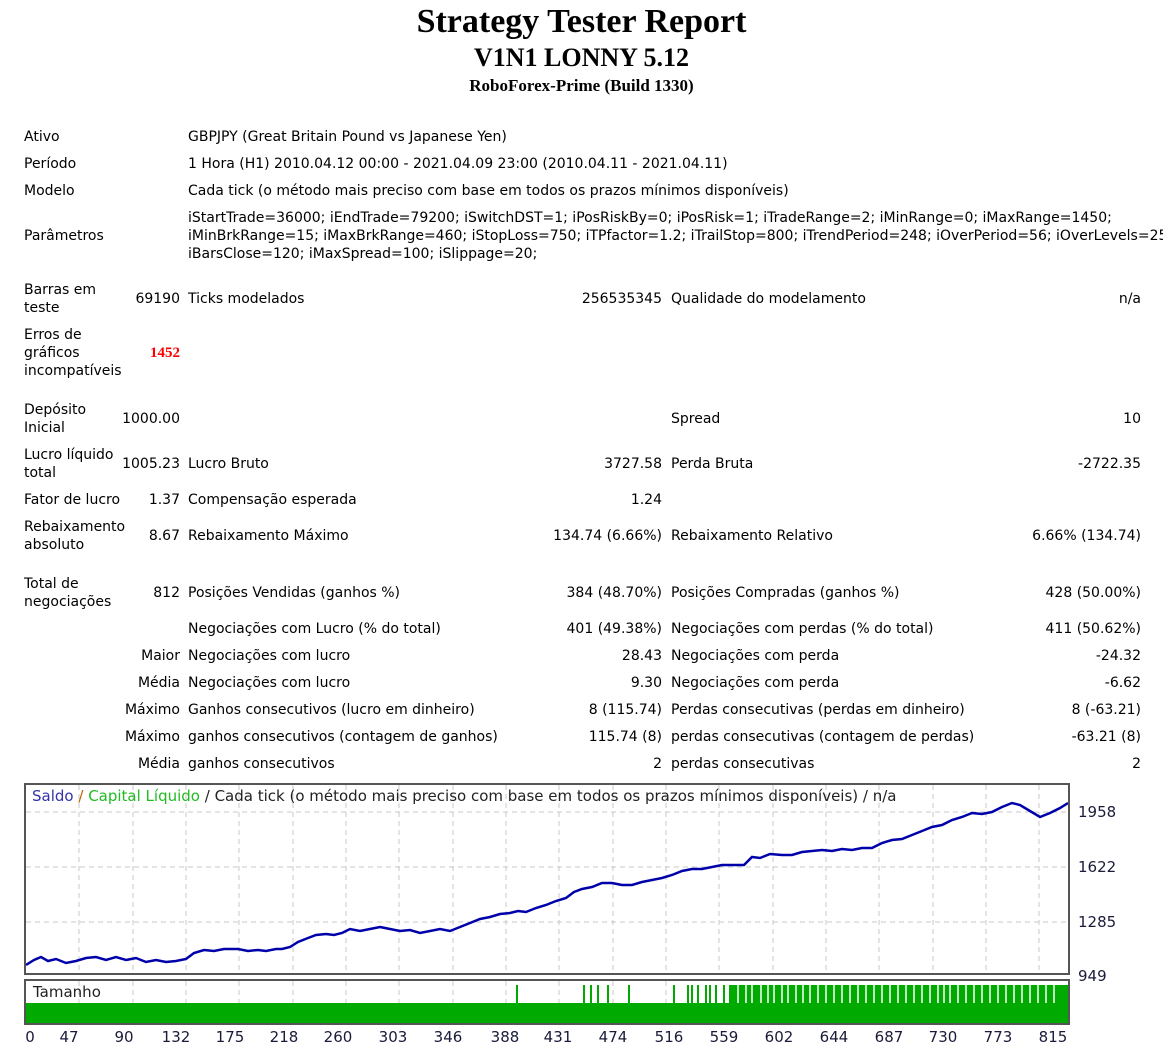 The image size is (1163, 1058). I want to click on avg-loss-value: -6.62, so click(1122, 683).